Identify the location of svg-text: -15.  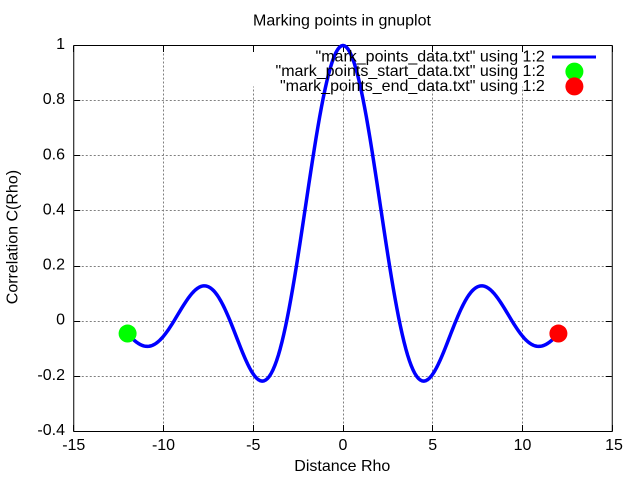
(73, 445).